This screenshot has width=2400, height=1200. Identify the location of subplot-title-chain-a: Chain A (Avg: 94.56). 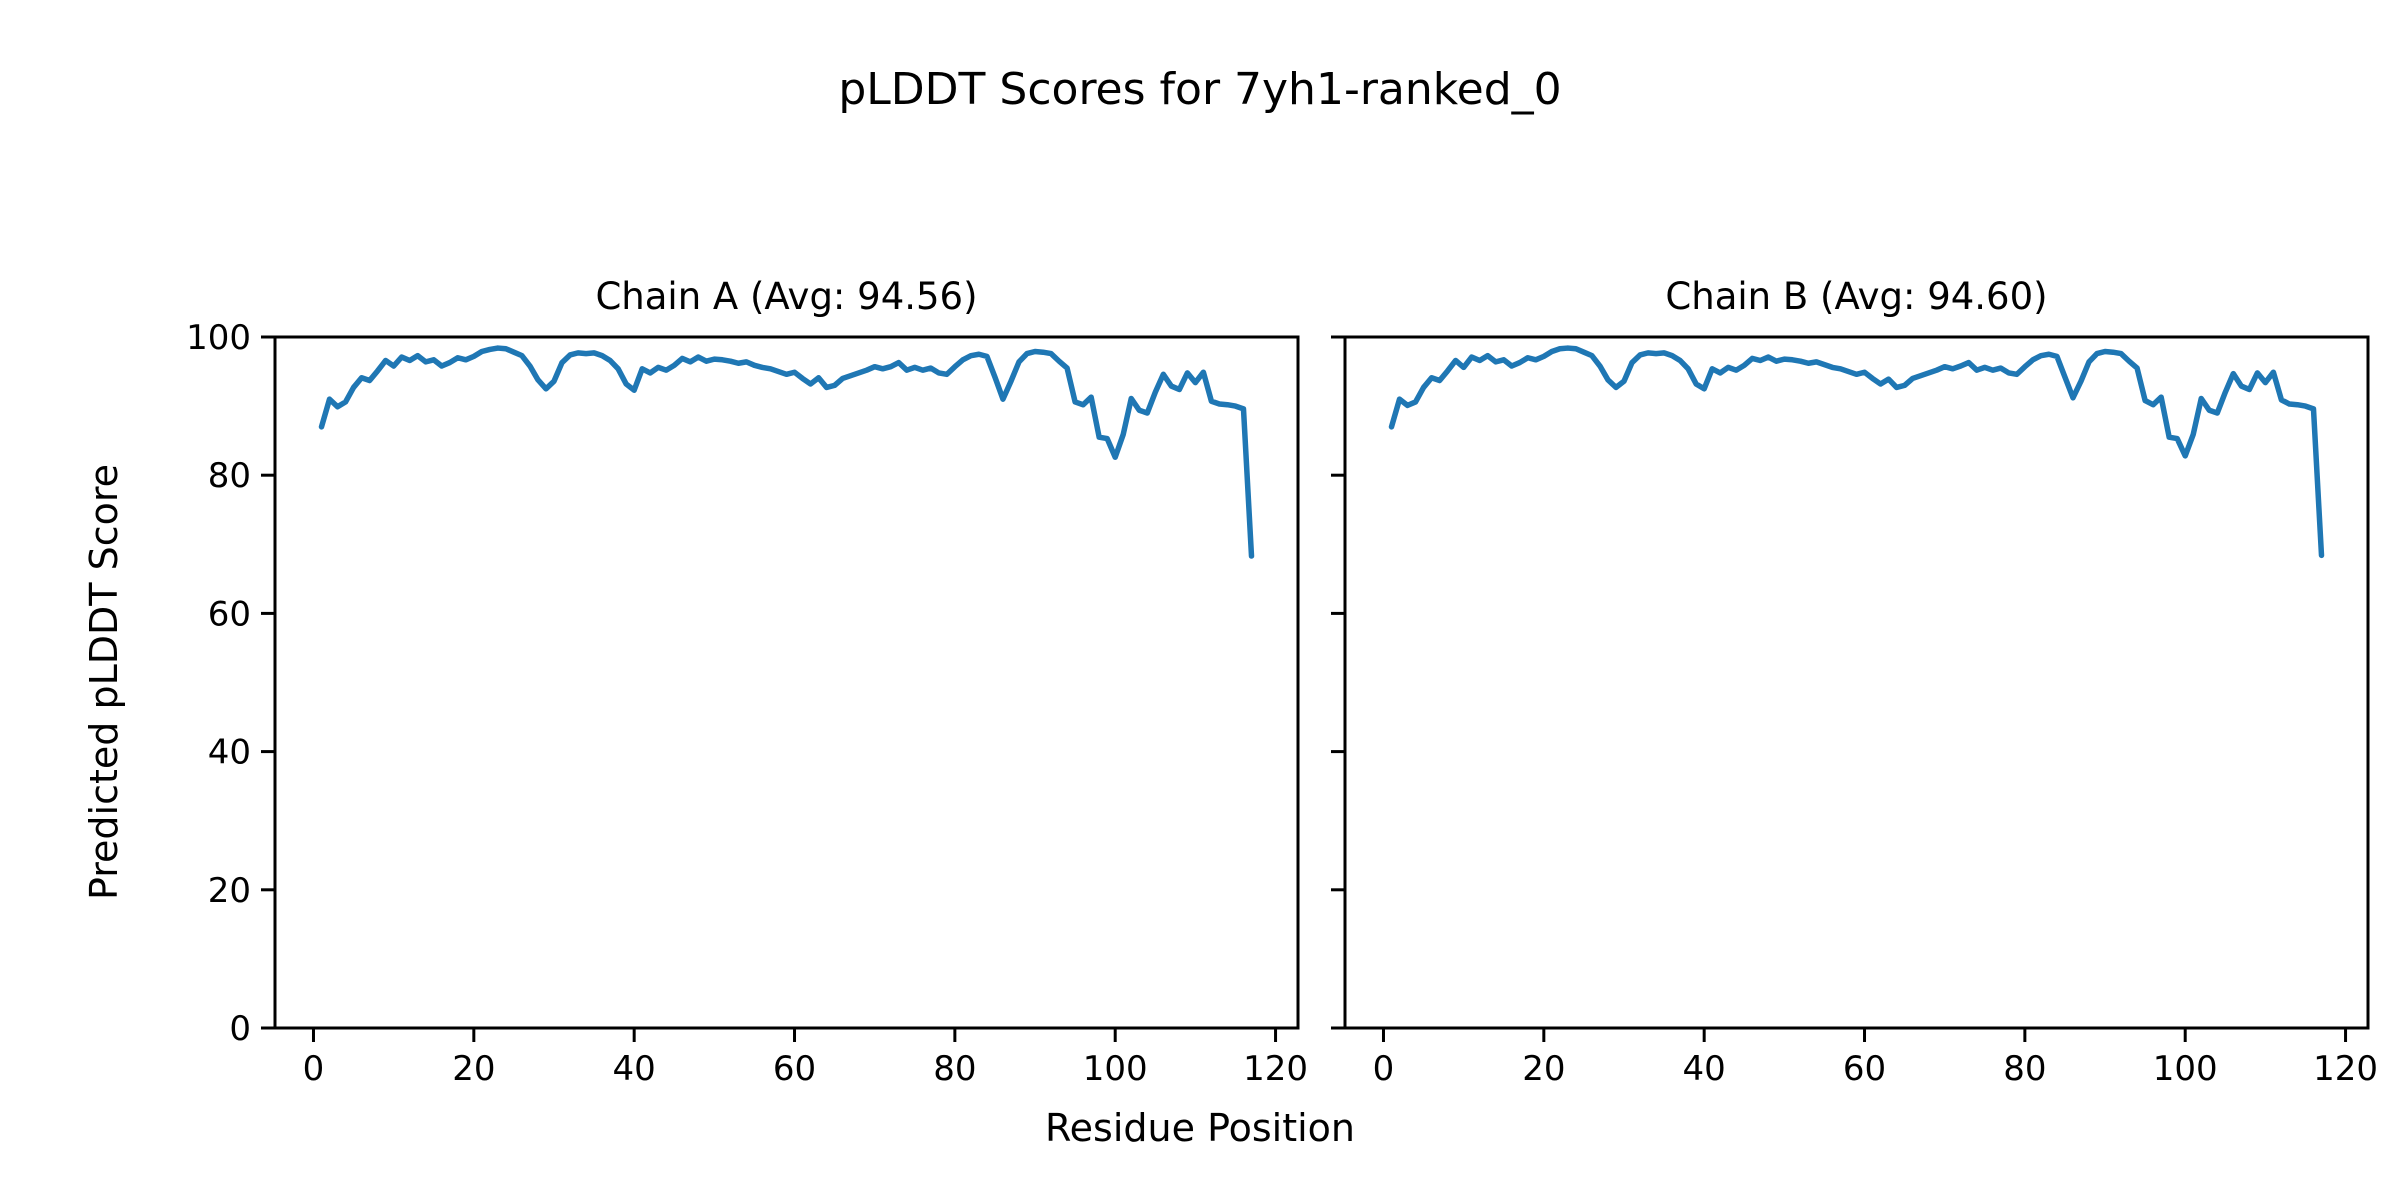
(786, 296).